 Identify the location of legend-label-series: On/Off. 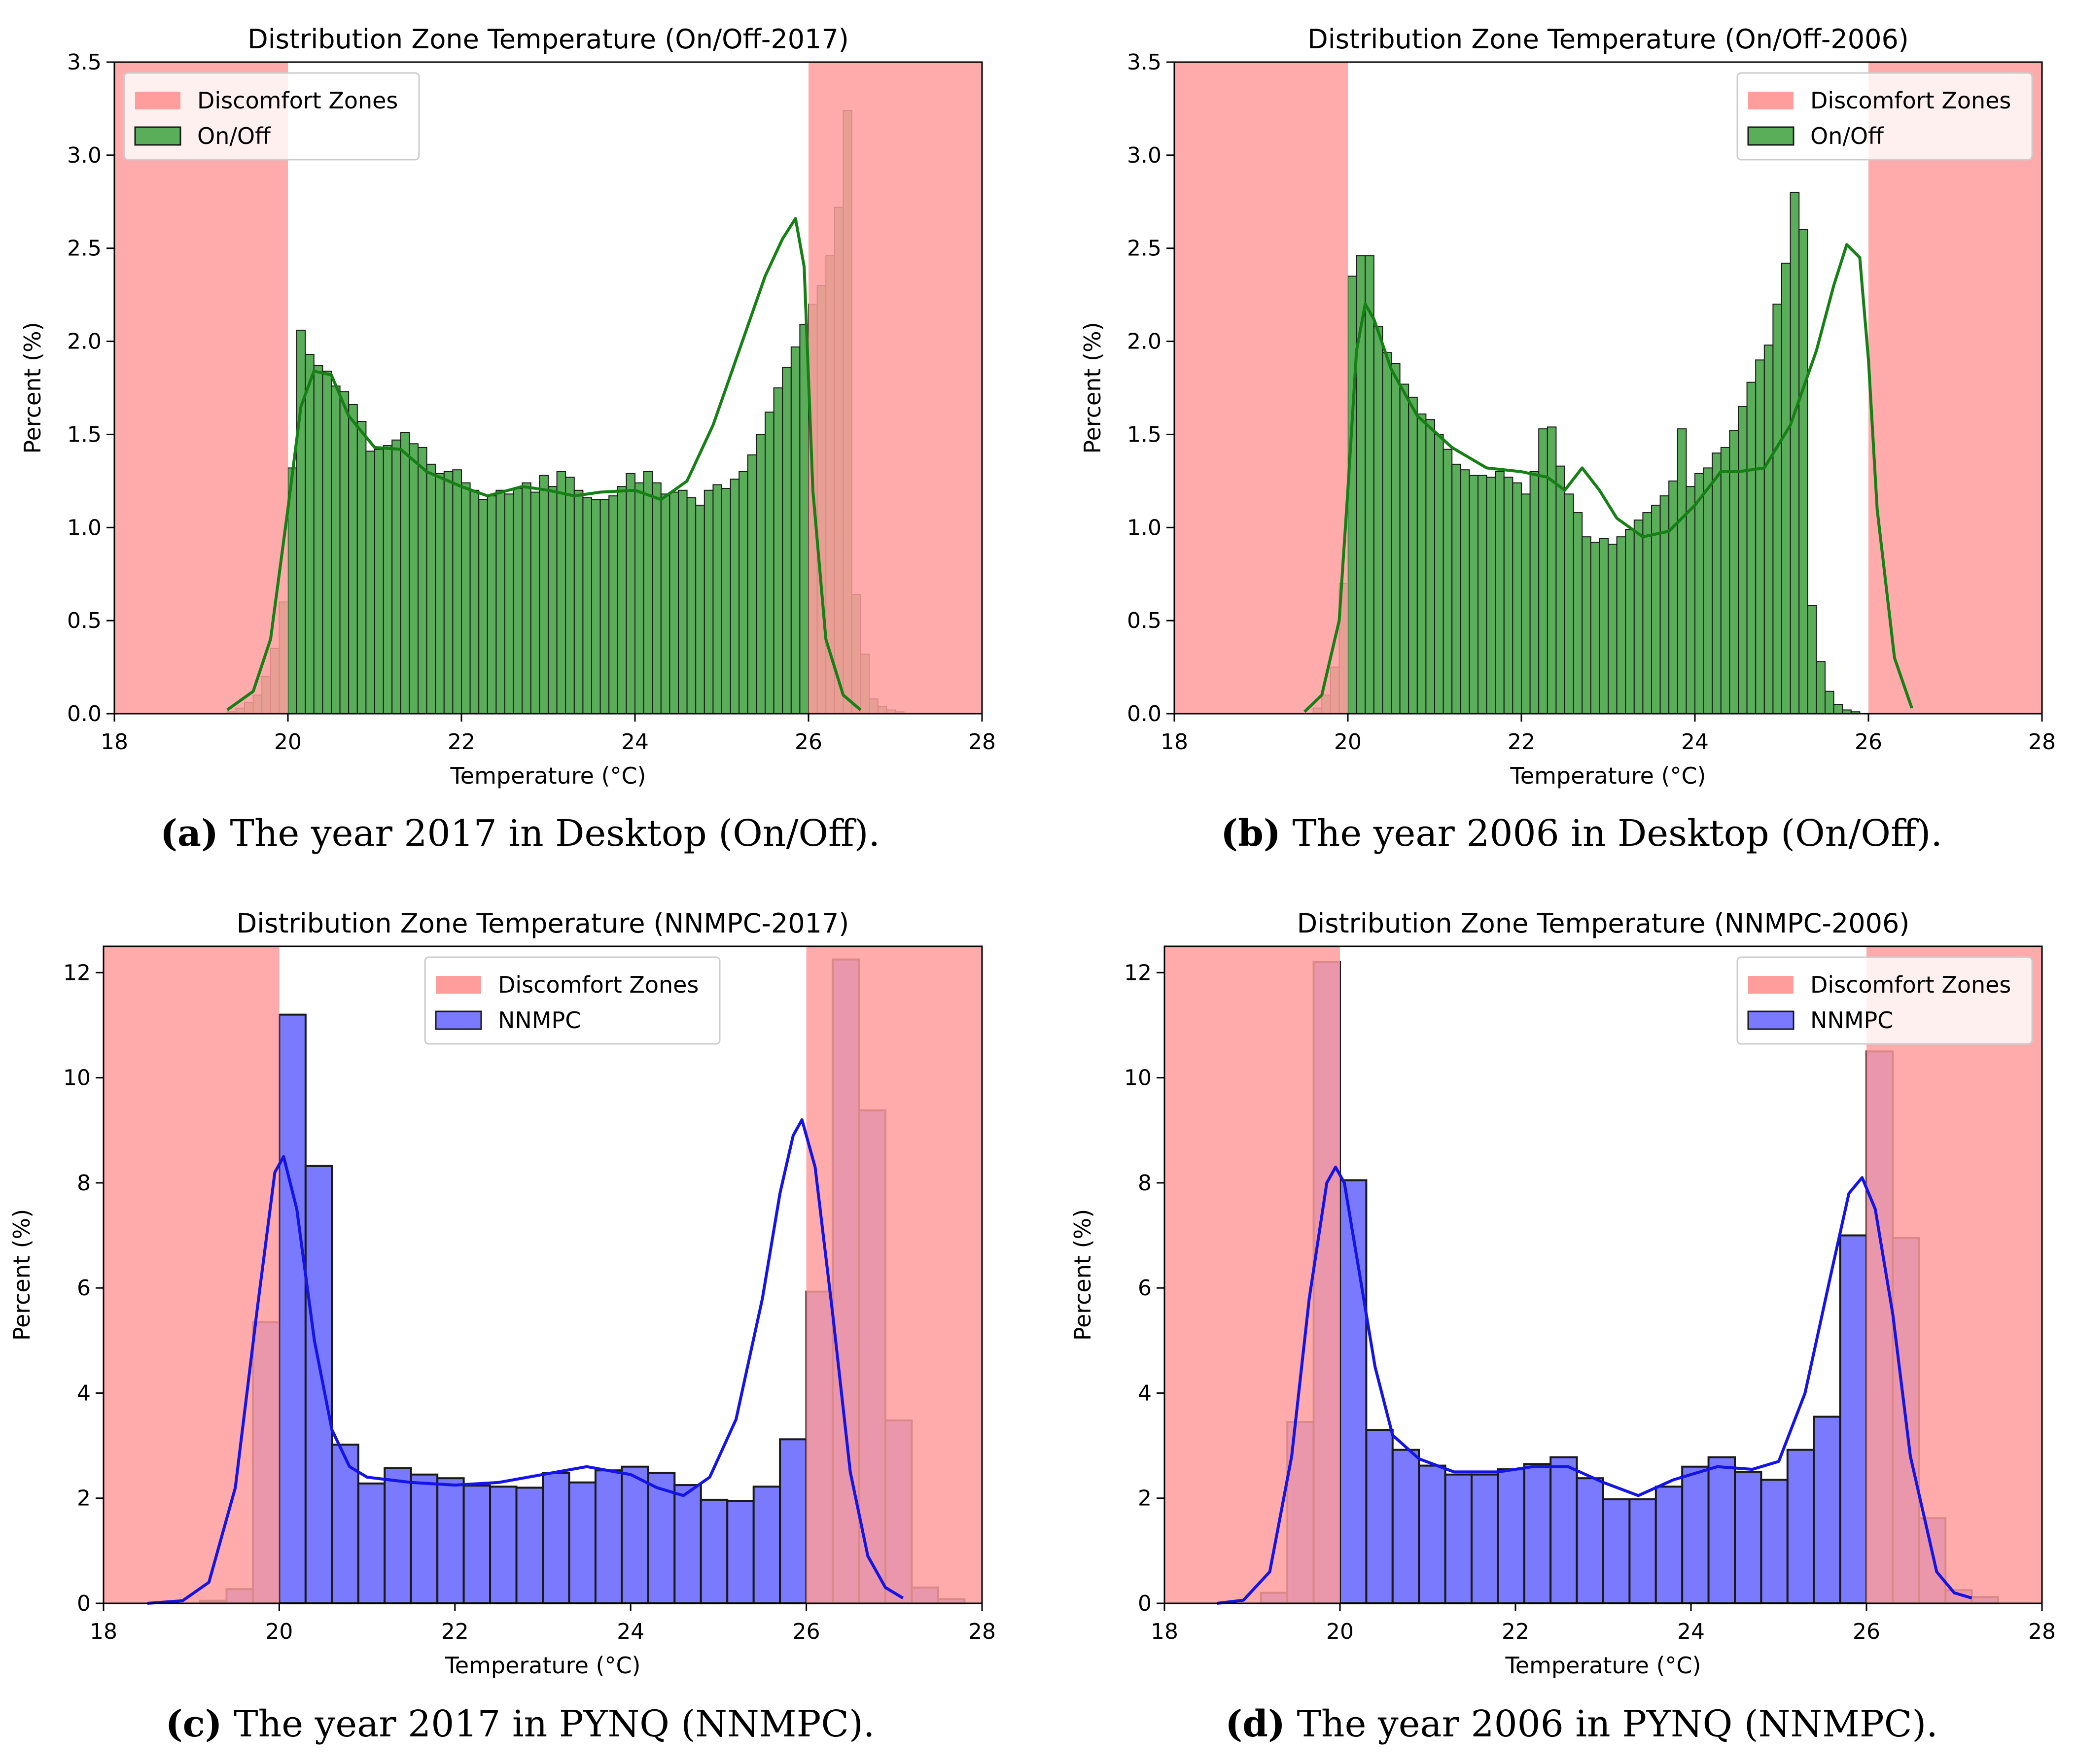
(234, 136).